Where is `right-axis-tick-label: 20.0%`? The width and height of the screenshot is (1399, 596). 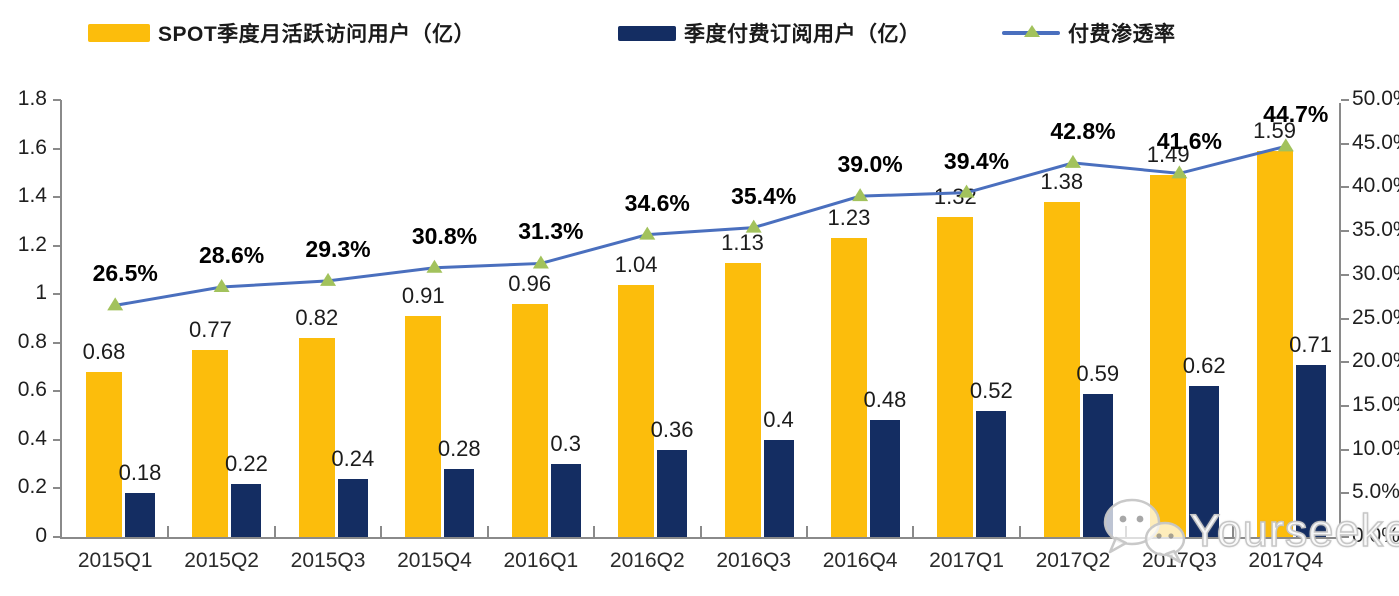 right-axis-tick-label: 20.0% is located at coordinates (1375, 361).